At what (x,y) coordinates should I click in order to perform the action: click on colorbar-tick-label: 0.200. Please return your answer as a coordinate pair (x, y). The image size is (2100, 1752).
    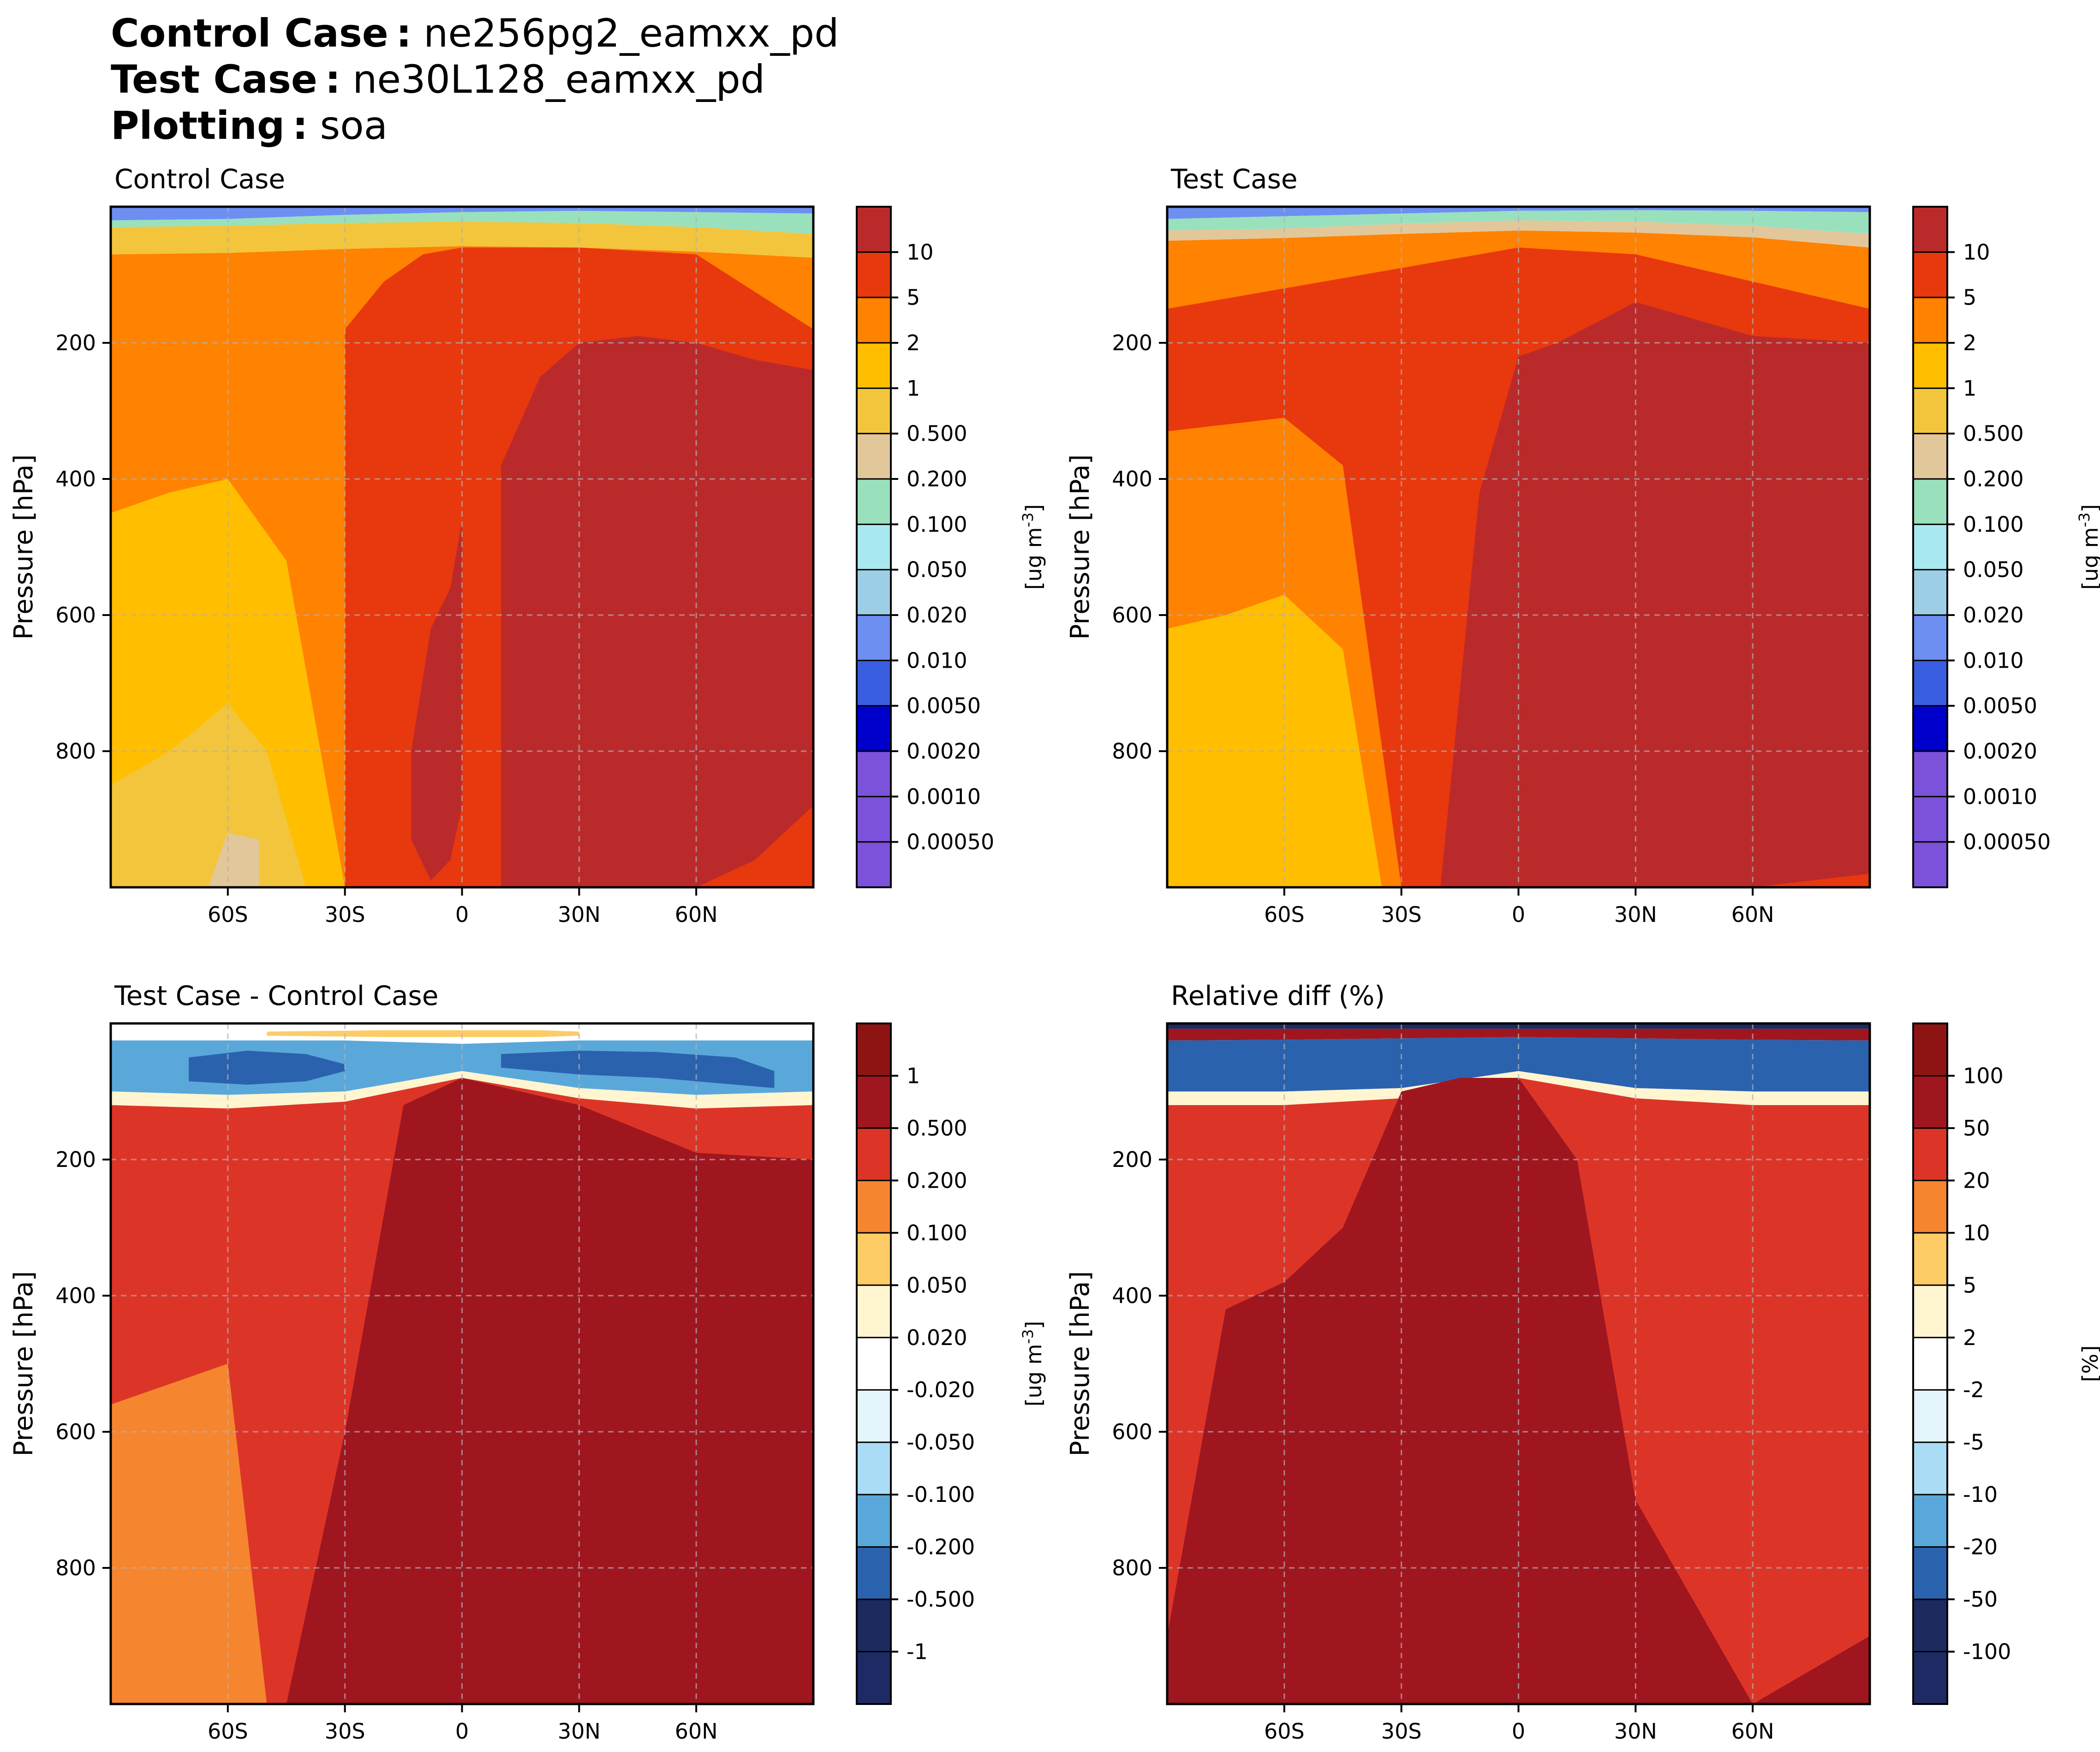
    Looking at the image, I should click on (1993, 478).